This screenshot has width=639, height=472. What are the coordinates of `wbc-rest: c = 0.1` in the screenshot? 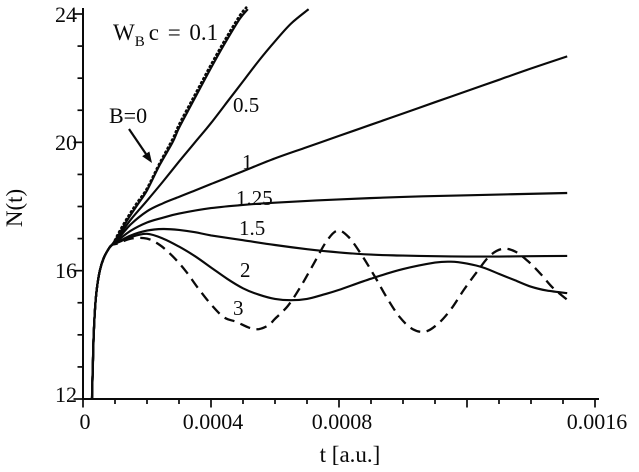 It's located at (183, 32).